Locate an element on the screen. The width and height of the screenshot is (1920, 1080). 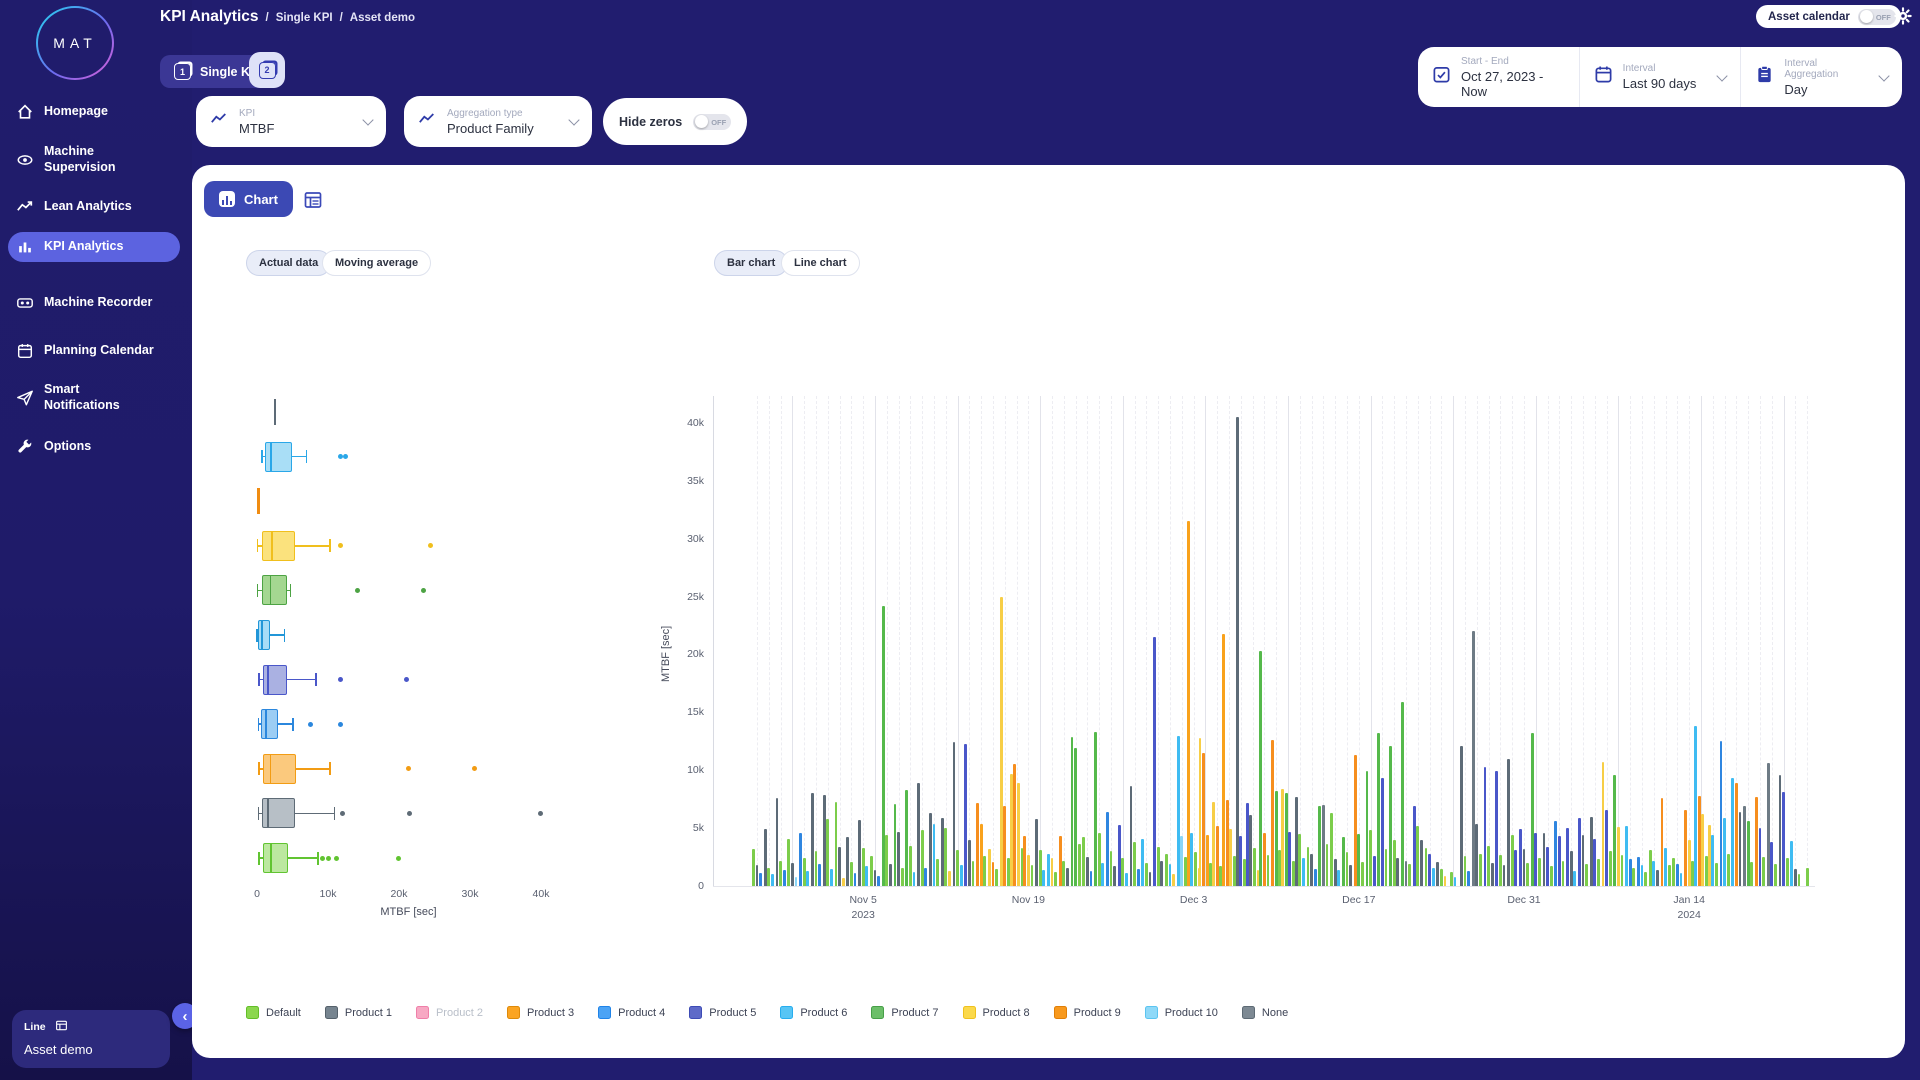
interval-select: Interval Last 90 days is located at coordinates (1659, 77).